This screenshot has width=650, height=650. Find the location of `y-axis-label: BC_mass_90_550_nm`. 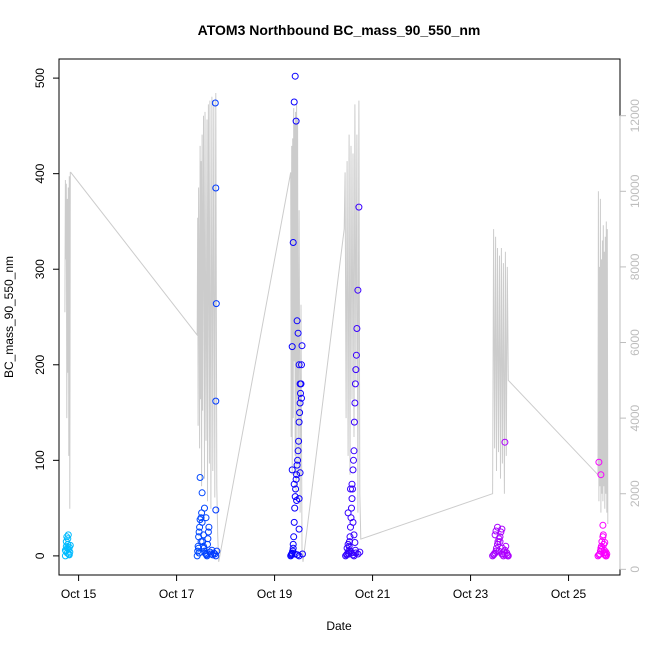

y-axis-label: BC_mass_90_550_nm is located at coordinates (9, 317).